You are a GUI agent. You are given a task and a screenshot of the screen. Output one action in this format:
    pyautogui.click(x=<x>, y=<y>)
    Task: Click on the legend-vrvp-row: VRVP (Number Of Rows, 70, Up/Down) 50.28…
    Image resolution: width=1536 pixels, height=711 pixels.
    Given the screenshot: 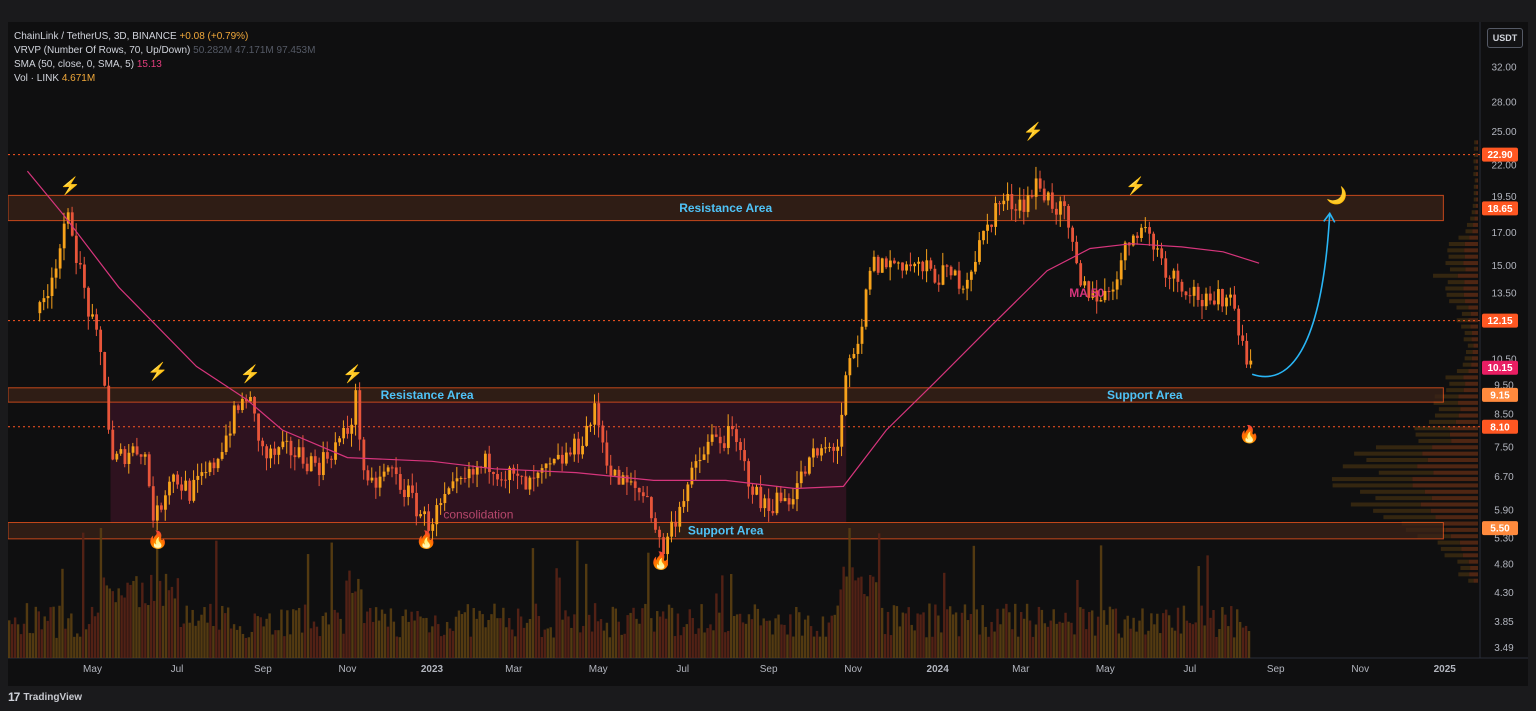 What is the action you would take?
    pyautogui.click(x=164, y=51)
    